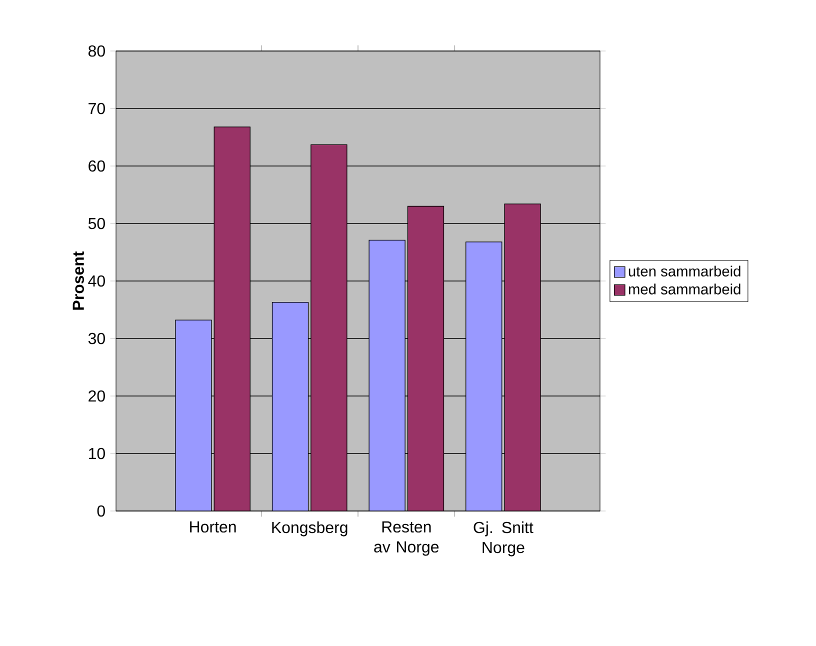 This screenshot has height=646, width=816. I want to click on y-tick-label: 20, so click(96, 396).